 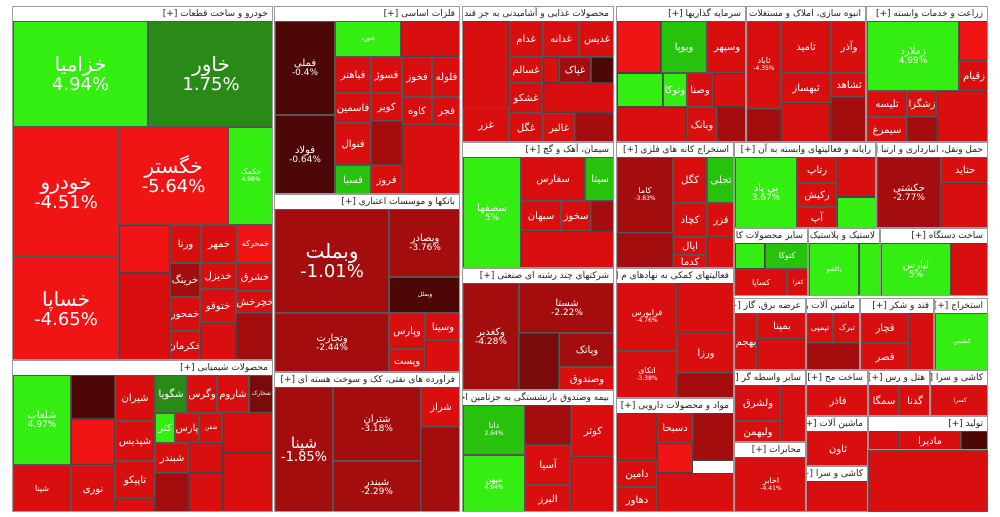 What do you see at coordinates (367, 14) in the screenshot?
I see `sector-title: فلزات اساسی [+]` at bounding box center [367, 14].